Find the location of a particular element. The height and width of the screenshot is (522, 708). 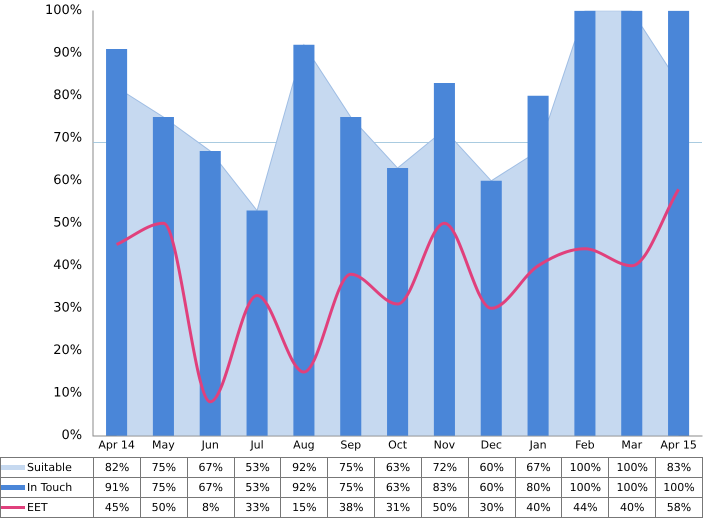

y-tick-label: 10% is located at coordinates (67, 393).